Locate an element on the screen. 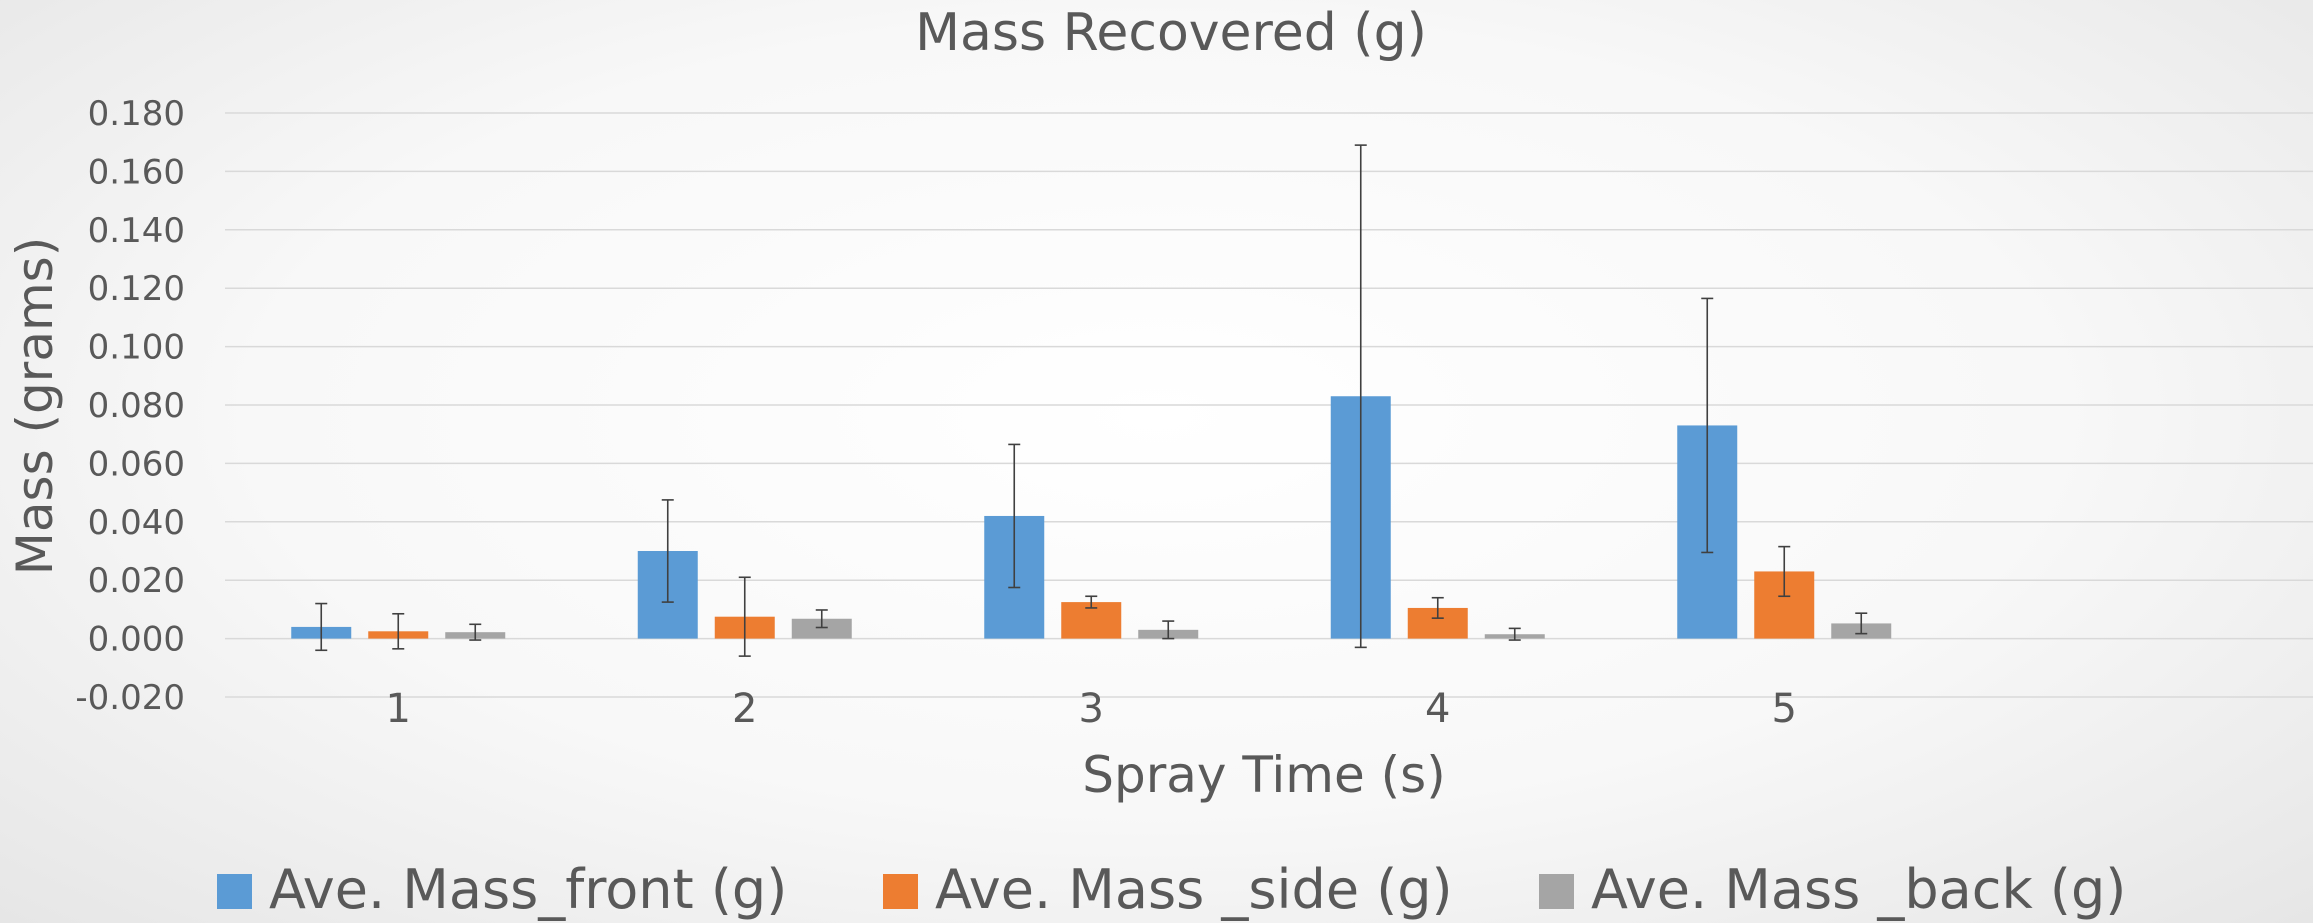 Image resolution: width=2313 pixels, height=923 pixels. y-tick-label: 0.080 is located at coordinates (136, 406).